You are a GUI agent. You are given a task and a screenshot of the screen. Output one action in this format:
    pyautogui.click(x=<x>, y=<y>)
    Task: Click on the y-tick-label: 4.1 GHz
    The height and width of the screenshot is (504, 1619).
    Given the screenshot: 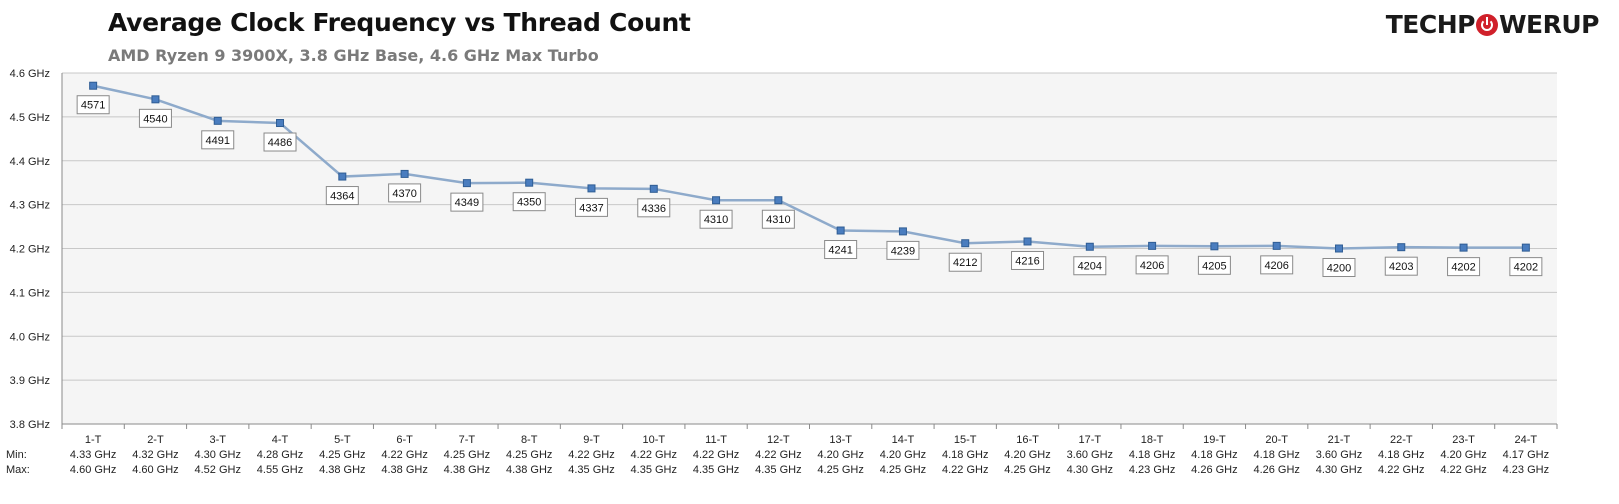 What is the action you would take?
    pyautogui.click(x=30, y=293)
    